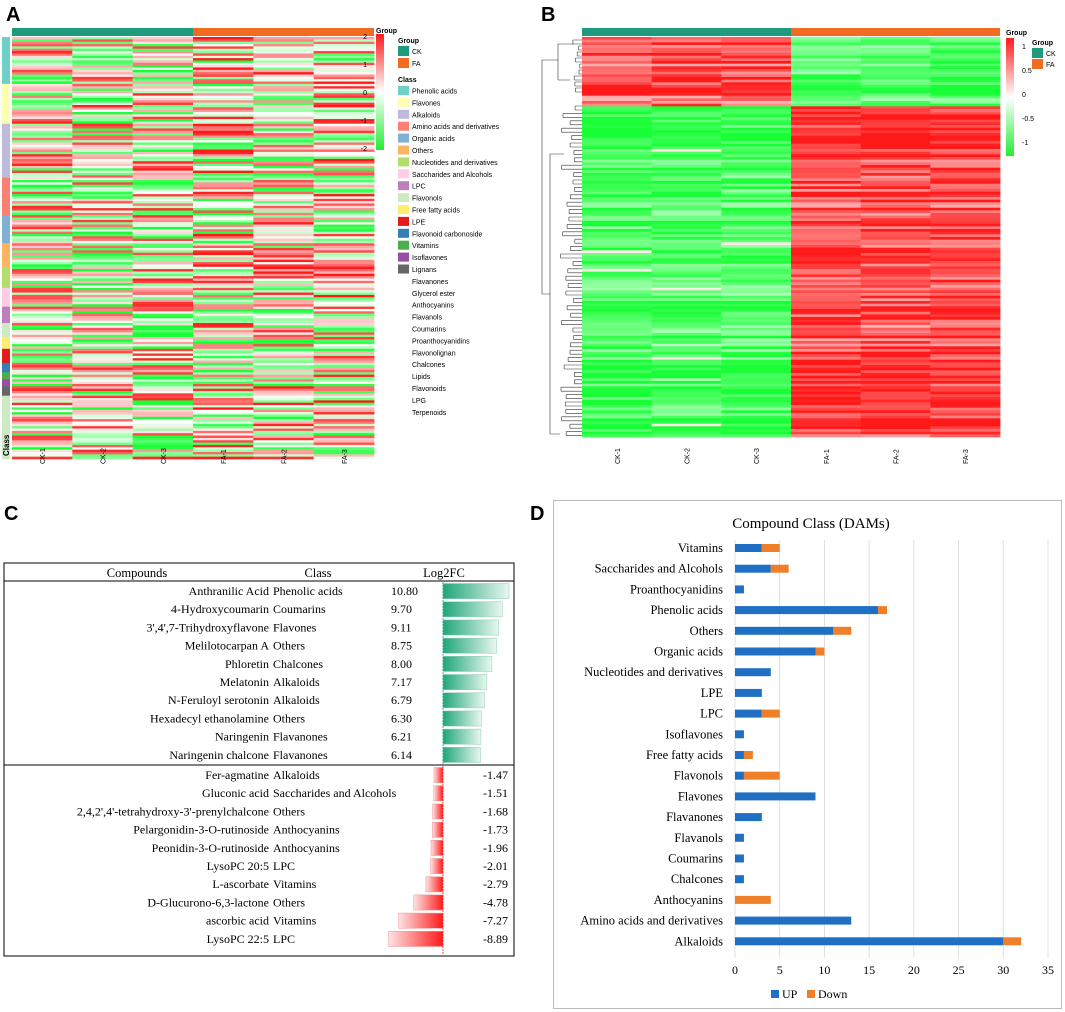 The width and height of the screenshot is (1065, 1012). What do you see at coordinates (775, 994) in the screenshot?
I see `bar-chart-d-legend-up-swatch` at bounding box center [775, 994].